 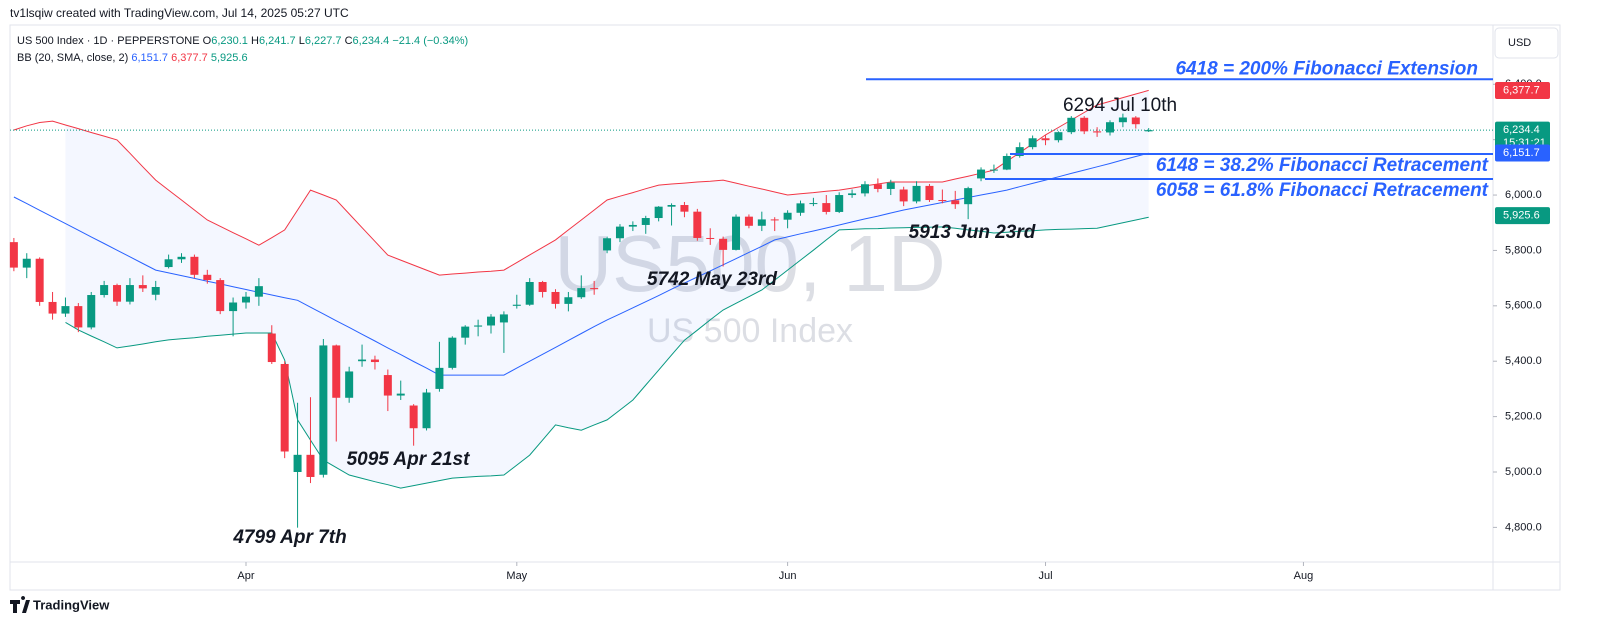 I want to click on y-tick-label: 5,800.0, so click(x=1523, y=250).